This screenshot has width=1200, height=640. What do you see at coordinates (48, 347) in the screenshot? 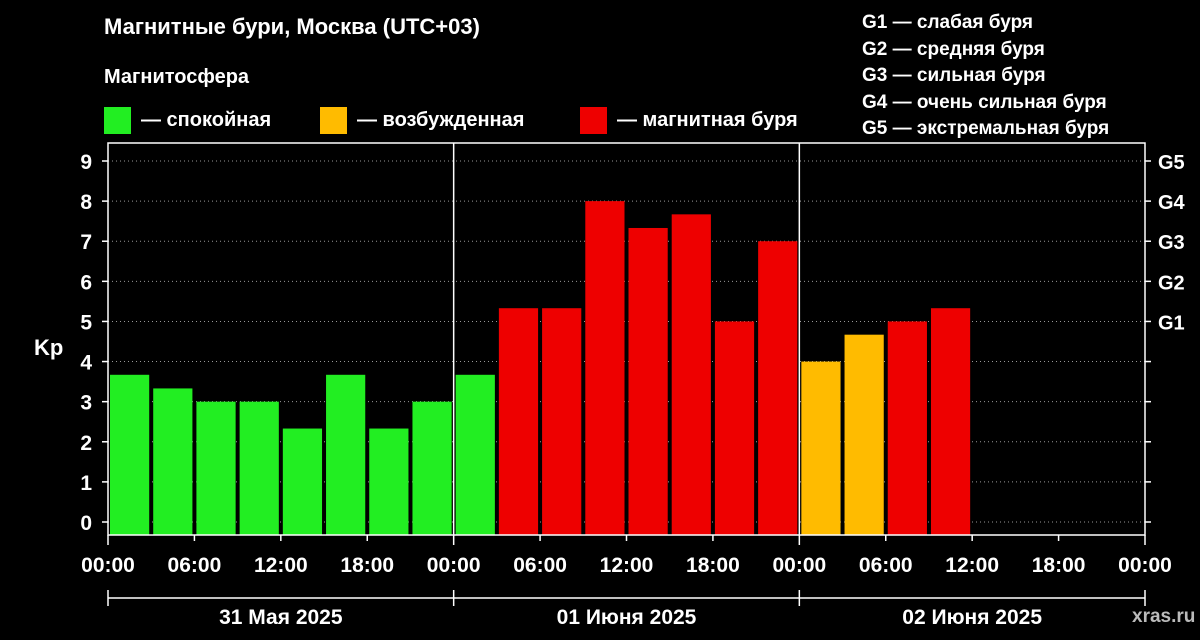
I see `y-axis-label: Kp` at bounding box center [48, 347].